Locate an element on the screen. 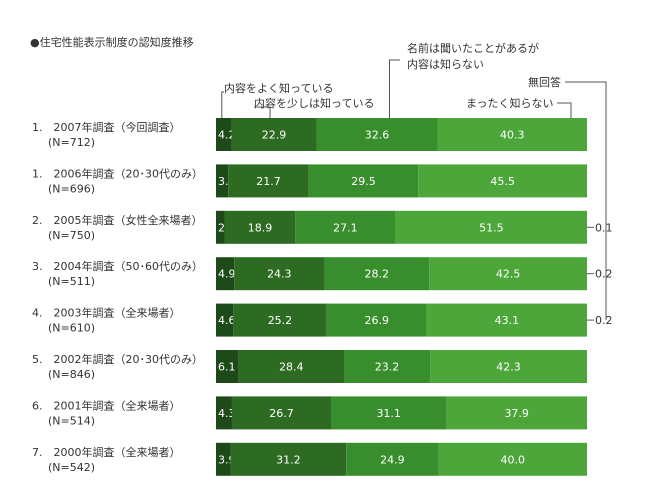 This screenshot has height=504, width=645. data-label: 24.3 is located at coordinates (279, 274).